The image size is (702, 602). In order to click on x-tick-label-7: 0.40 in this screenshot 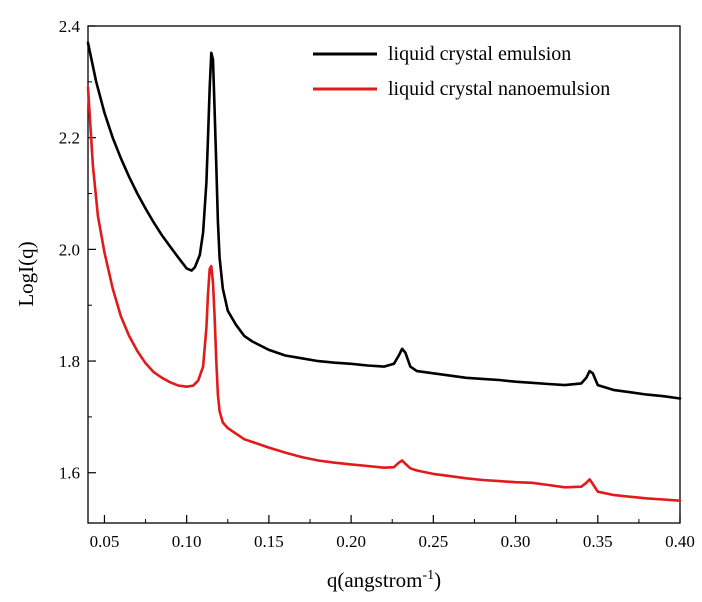, I will do `click(680, 541)`.